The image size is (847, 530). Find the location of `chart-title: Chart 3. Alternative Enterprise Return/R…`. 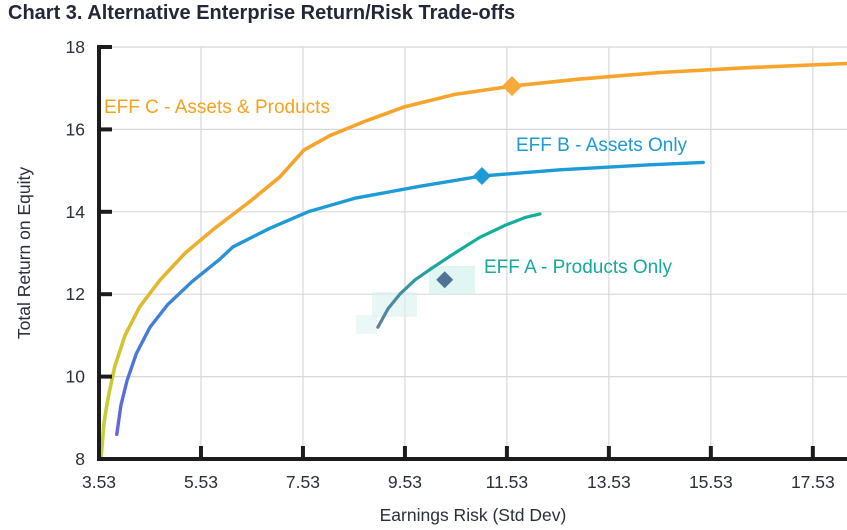

chart-title: Chart 3. Alternative Enterprise Return/R… is located at coordinates (262, 13).